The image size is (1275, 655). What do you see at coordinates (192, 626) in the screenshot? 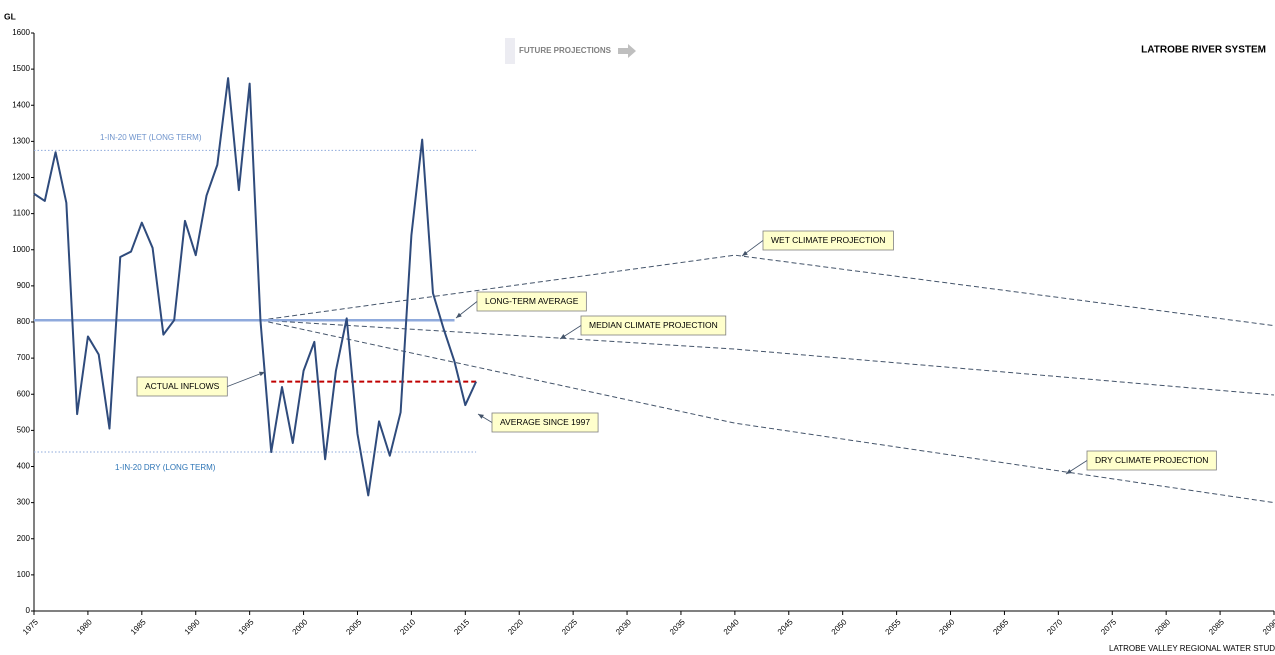
I see `x-tick-label: 1990` at bounding box center [192, 626].